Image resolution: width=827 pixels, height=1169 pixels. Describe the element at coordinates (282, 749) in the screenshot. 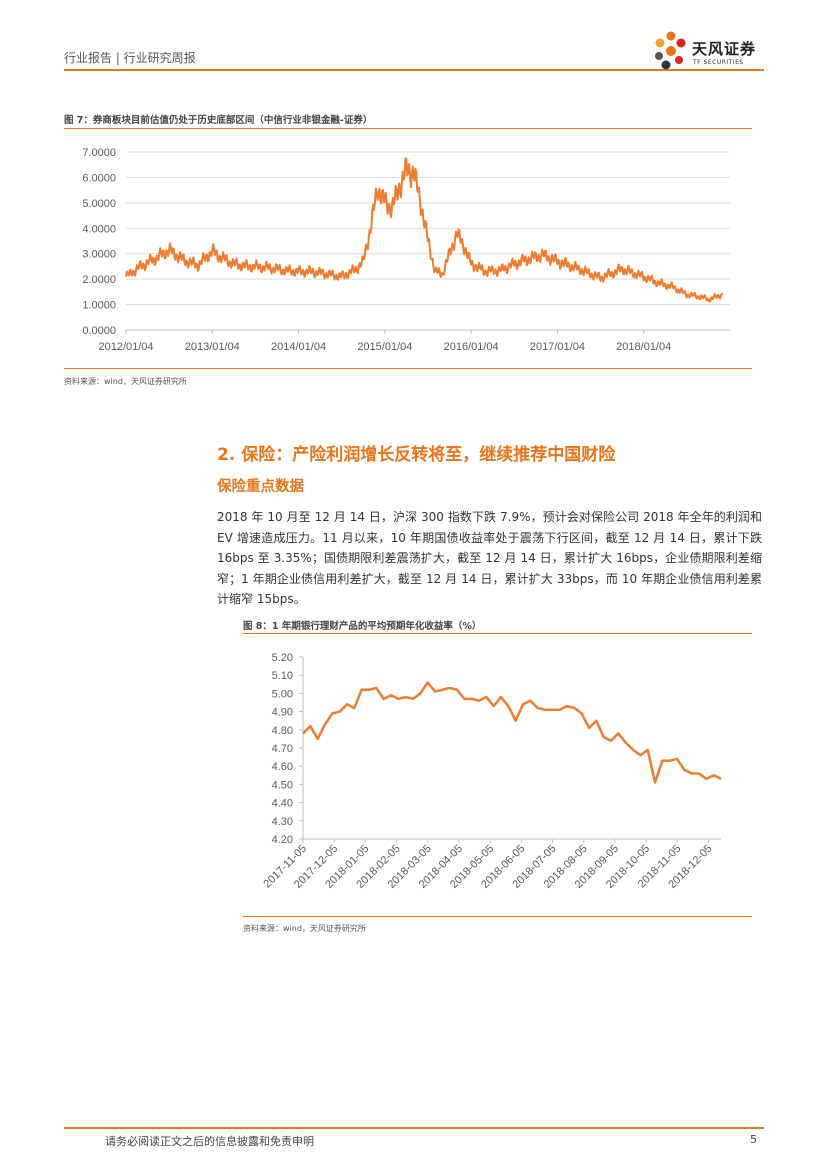

I see `y-tick-label: 4.70` at that location.